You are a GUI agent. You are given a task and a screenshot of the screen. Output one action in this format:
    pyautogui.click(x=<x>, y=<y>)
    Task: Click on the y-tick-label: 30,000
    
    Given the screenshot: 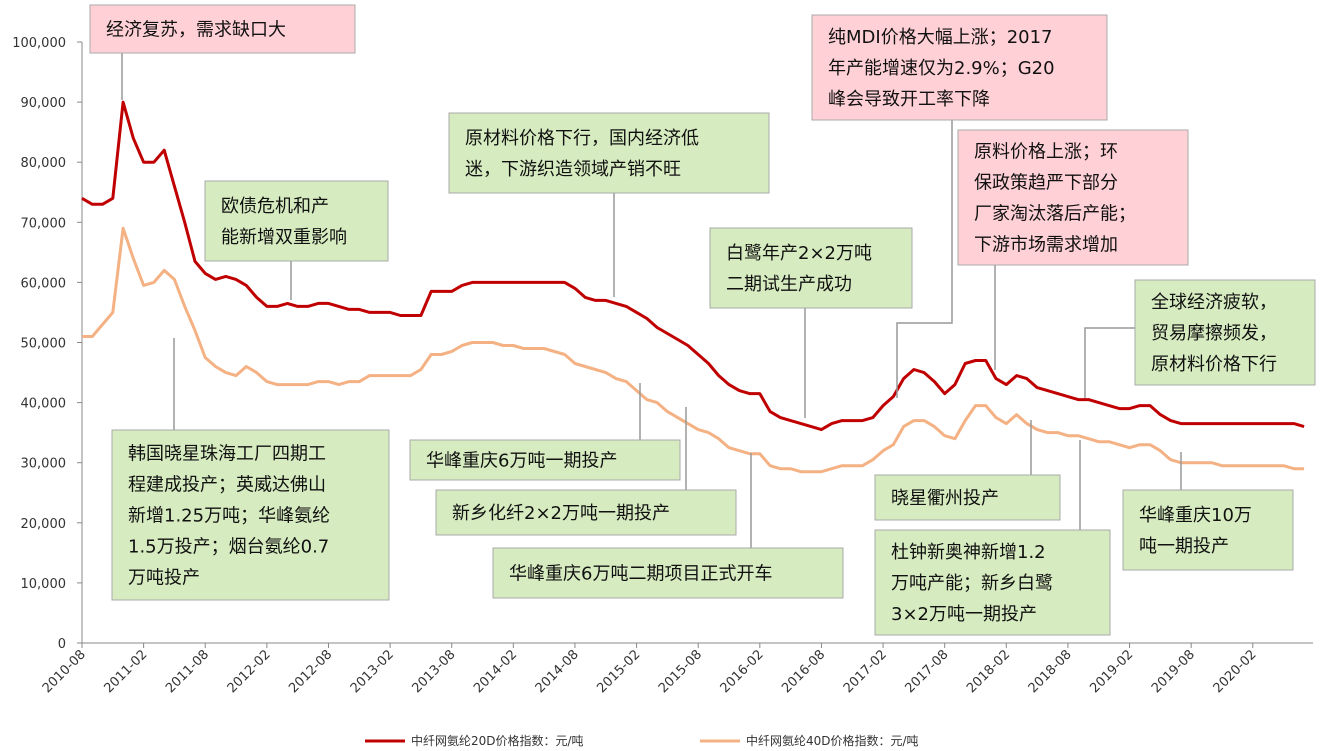 What is the action you would take?
    pyautogui.click(x=44, y=464)
    